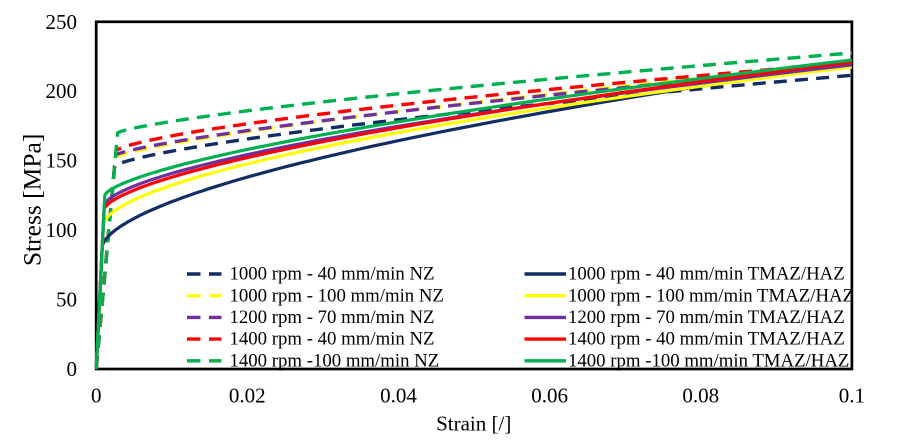 The height and width of the screenshot is (446, 898). What do you see at coordinates (66, 300) in the screenshot?
I see `svg-text: 50` at bounding box center [66, 300].